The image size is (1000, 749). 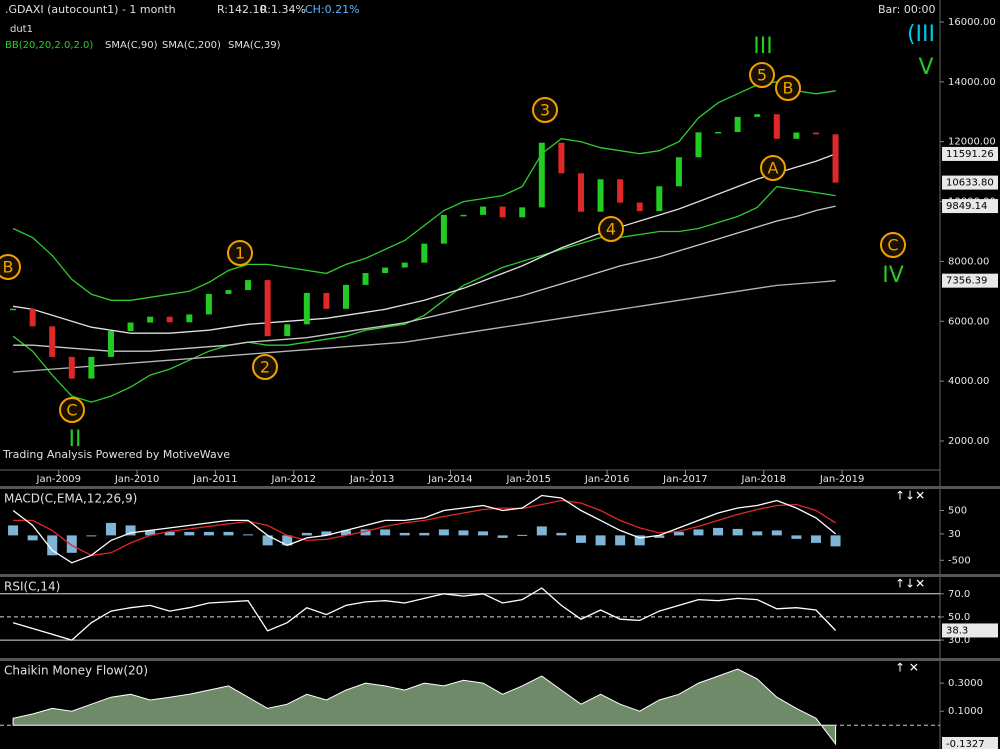 What do you see at coordinates (959, 640) in the screenshot?
I see `y-tick-label: 30.0` at bounding box center [959, 640].